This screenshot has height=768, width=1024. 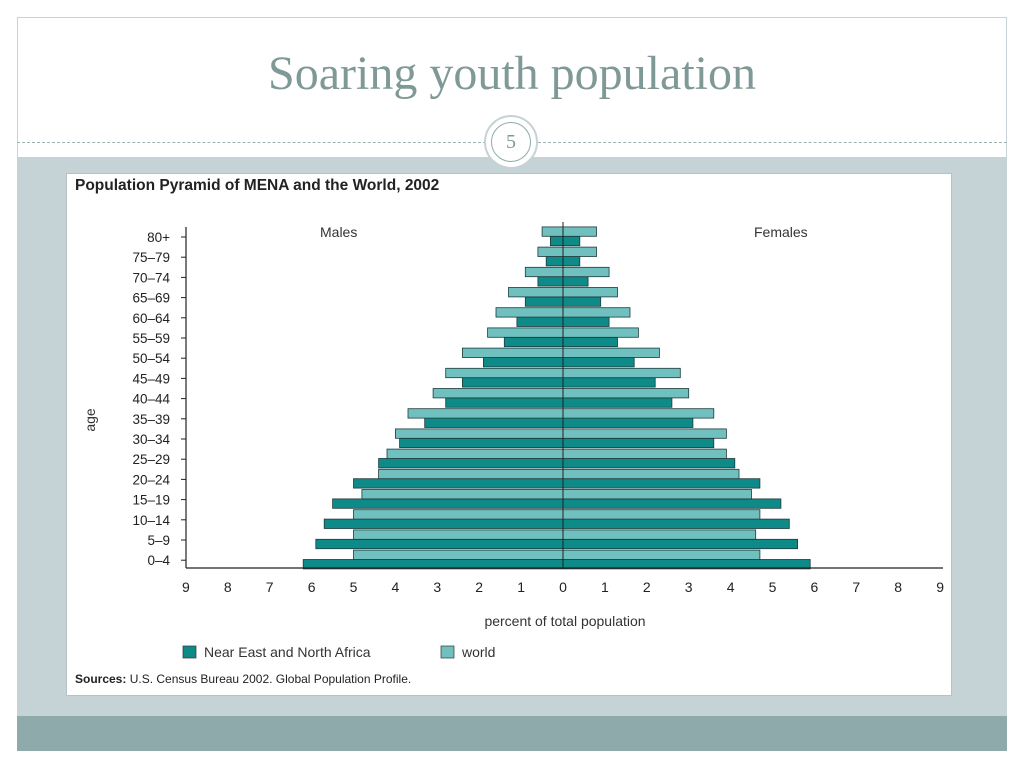 I want to click on x-tick-labels: 9 8 7 6 5 4 3 2 1 0 1 2 3 4 5 6 7 8 9, so click(x=563, y=587).